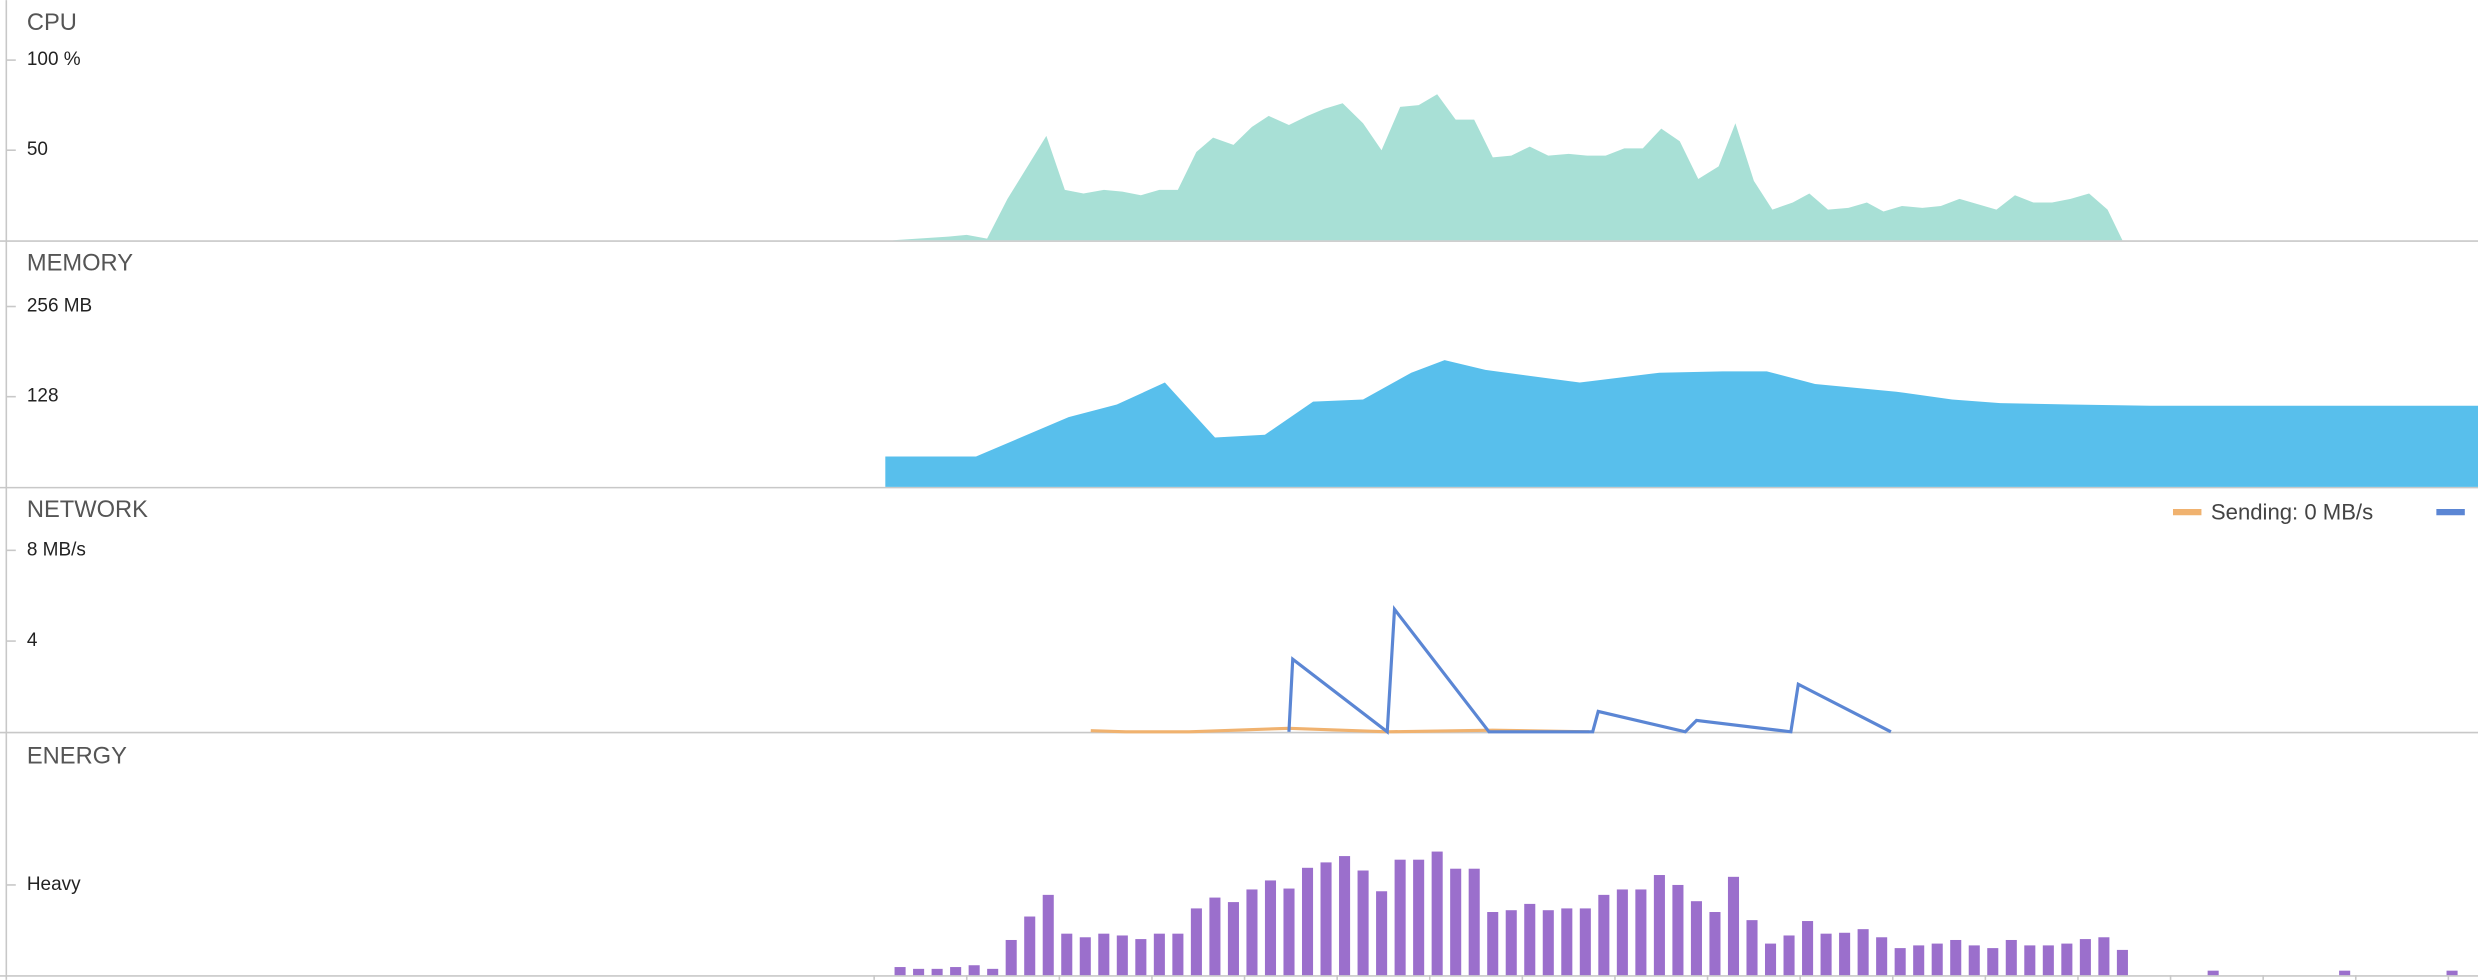  I want to click on legend-label: Sending: 0 MB/s, so click(2292, 512).